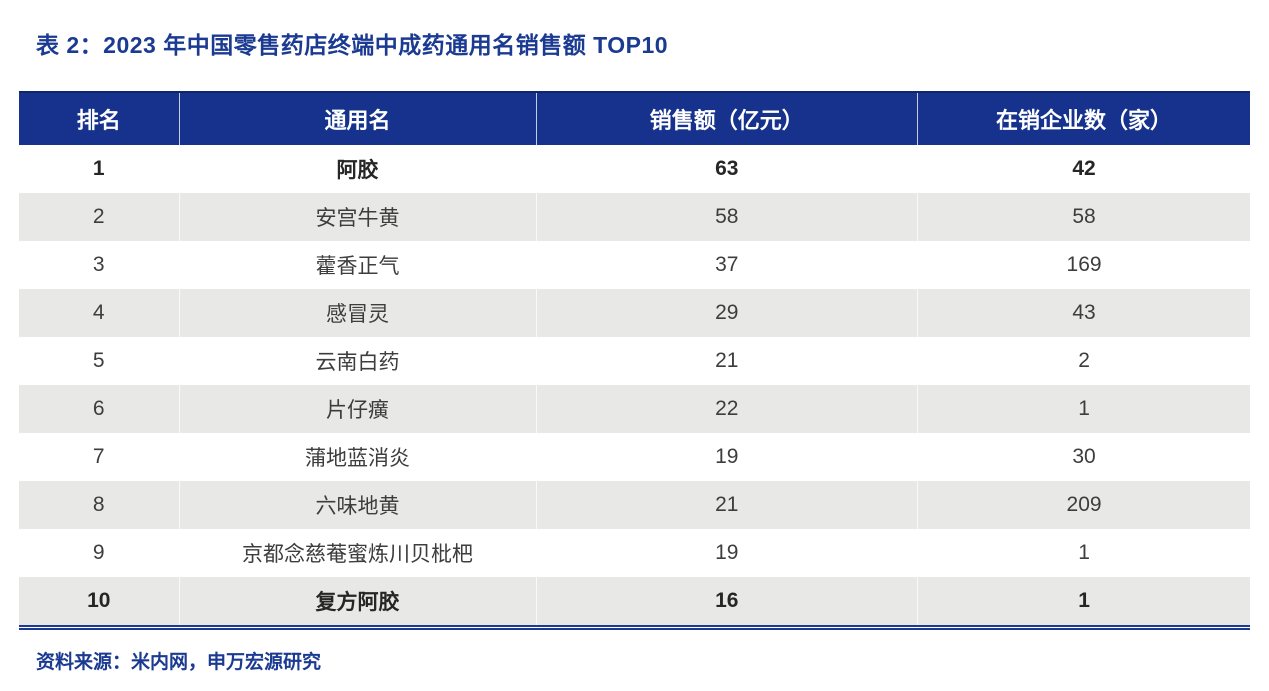  I want to click on table-row: 2 安宫牛黄 58 58, so click(634, 217).